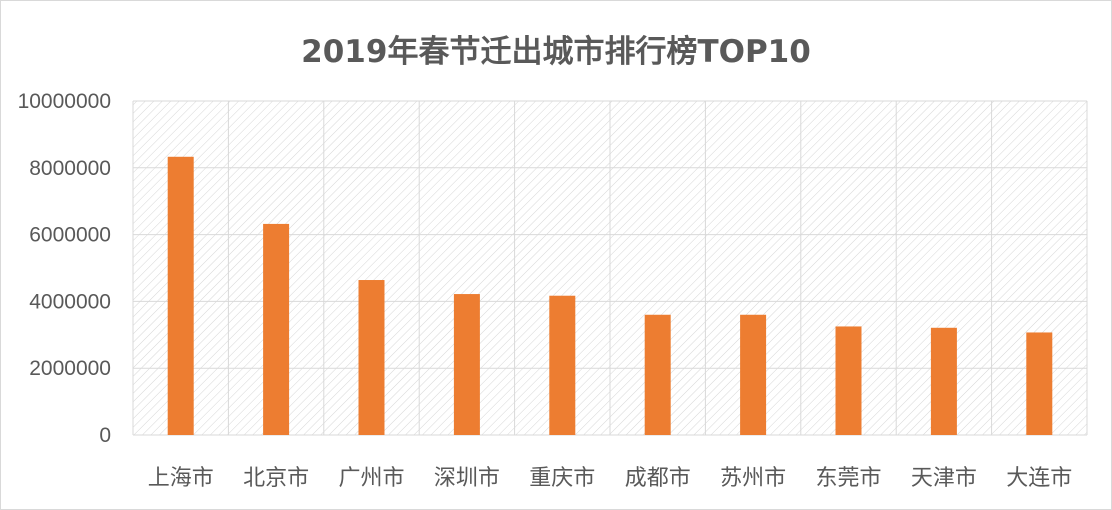  Describe the element at coordinates (105, 435) in the screenshot. I see `y-tick-label: 0` at that location.